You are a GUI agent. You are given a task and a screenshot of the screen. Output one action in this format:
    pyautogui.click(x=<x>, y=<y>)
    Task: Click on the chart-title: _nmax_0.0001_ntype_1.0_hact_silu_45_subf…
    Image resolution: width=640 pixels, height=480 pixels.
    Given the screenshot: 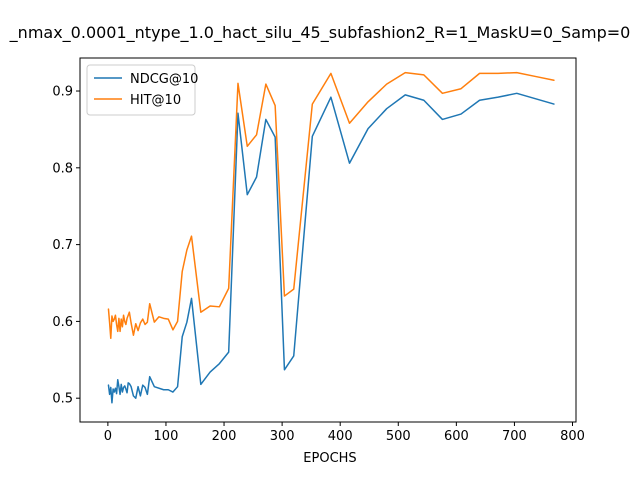 What is the action you would take?
    pyautogui.click(x=320, y=33)
    